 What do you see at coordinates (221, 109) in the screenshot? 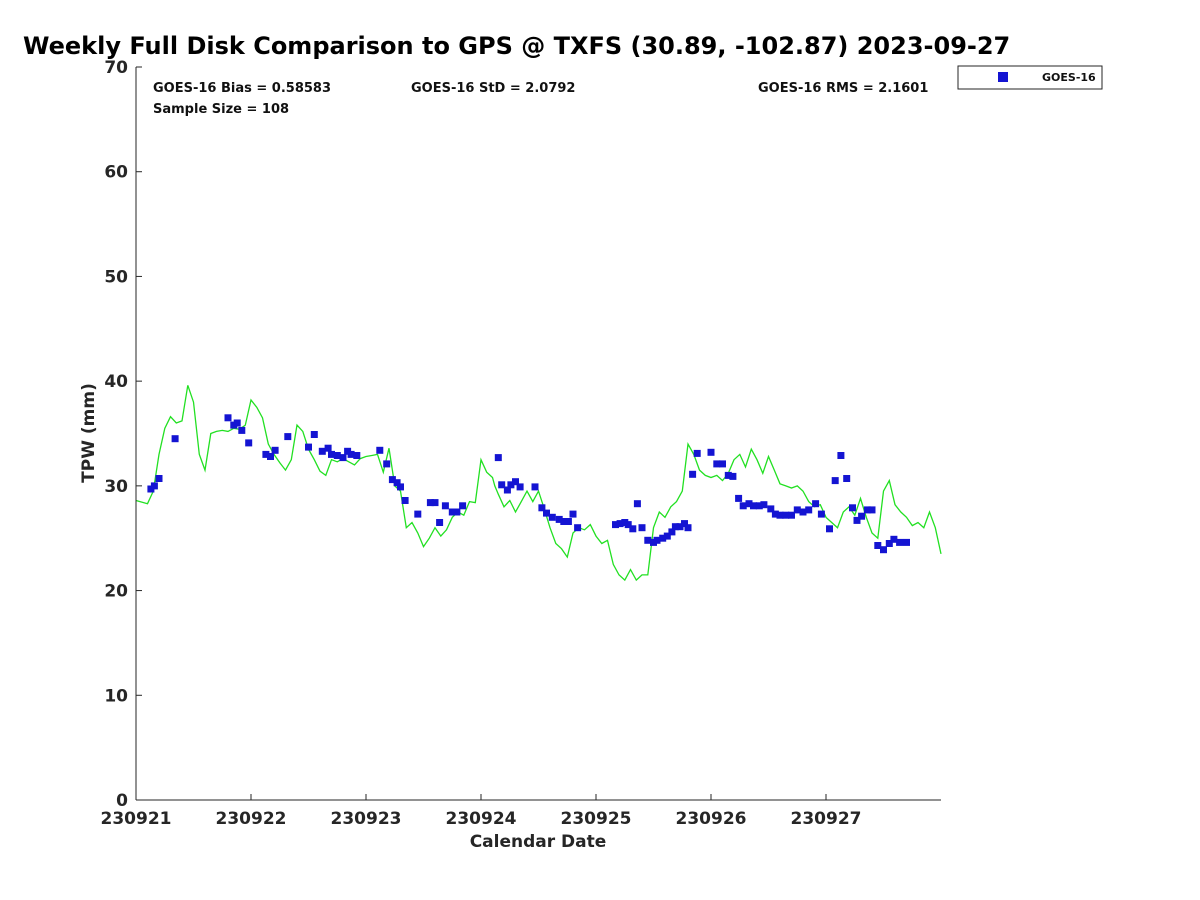
I see `sample-size-stat: Sample Size = 108` at bounding box center [221, 109].